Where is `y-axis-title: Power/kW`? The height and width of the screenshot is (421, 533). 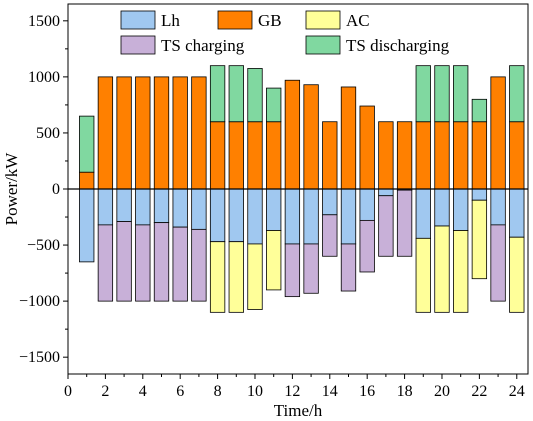
y-axis-title: Power/kW is located at coordinates (11, 189).